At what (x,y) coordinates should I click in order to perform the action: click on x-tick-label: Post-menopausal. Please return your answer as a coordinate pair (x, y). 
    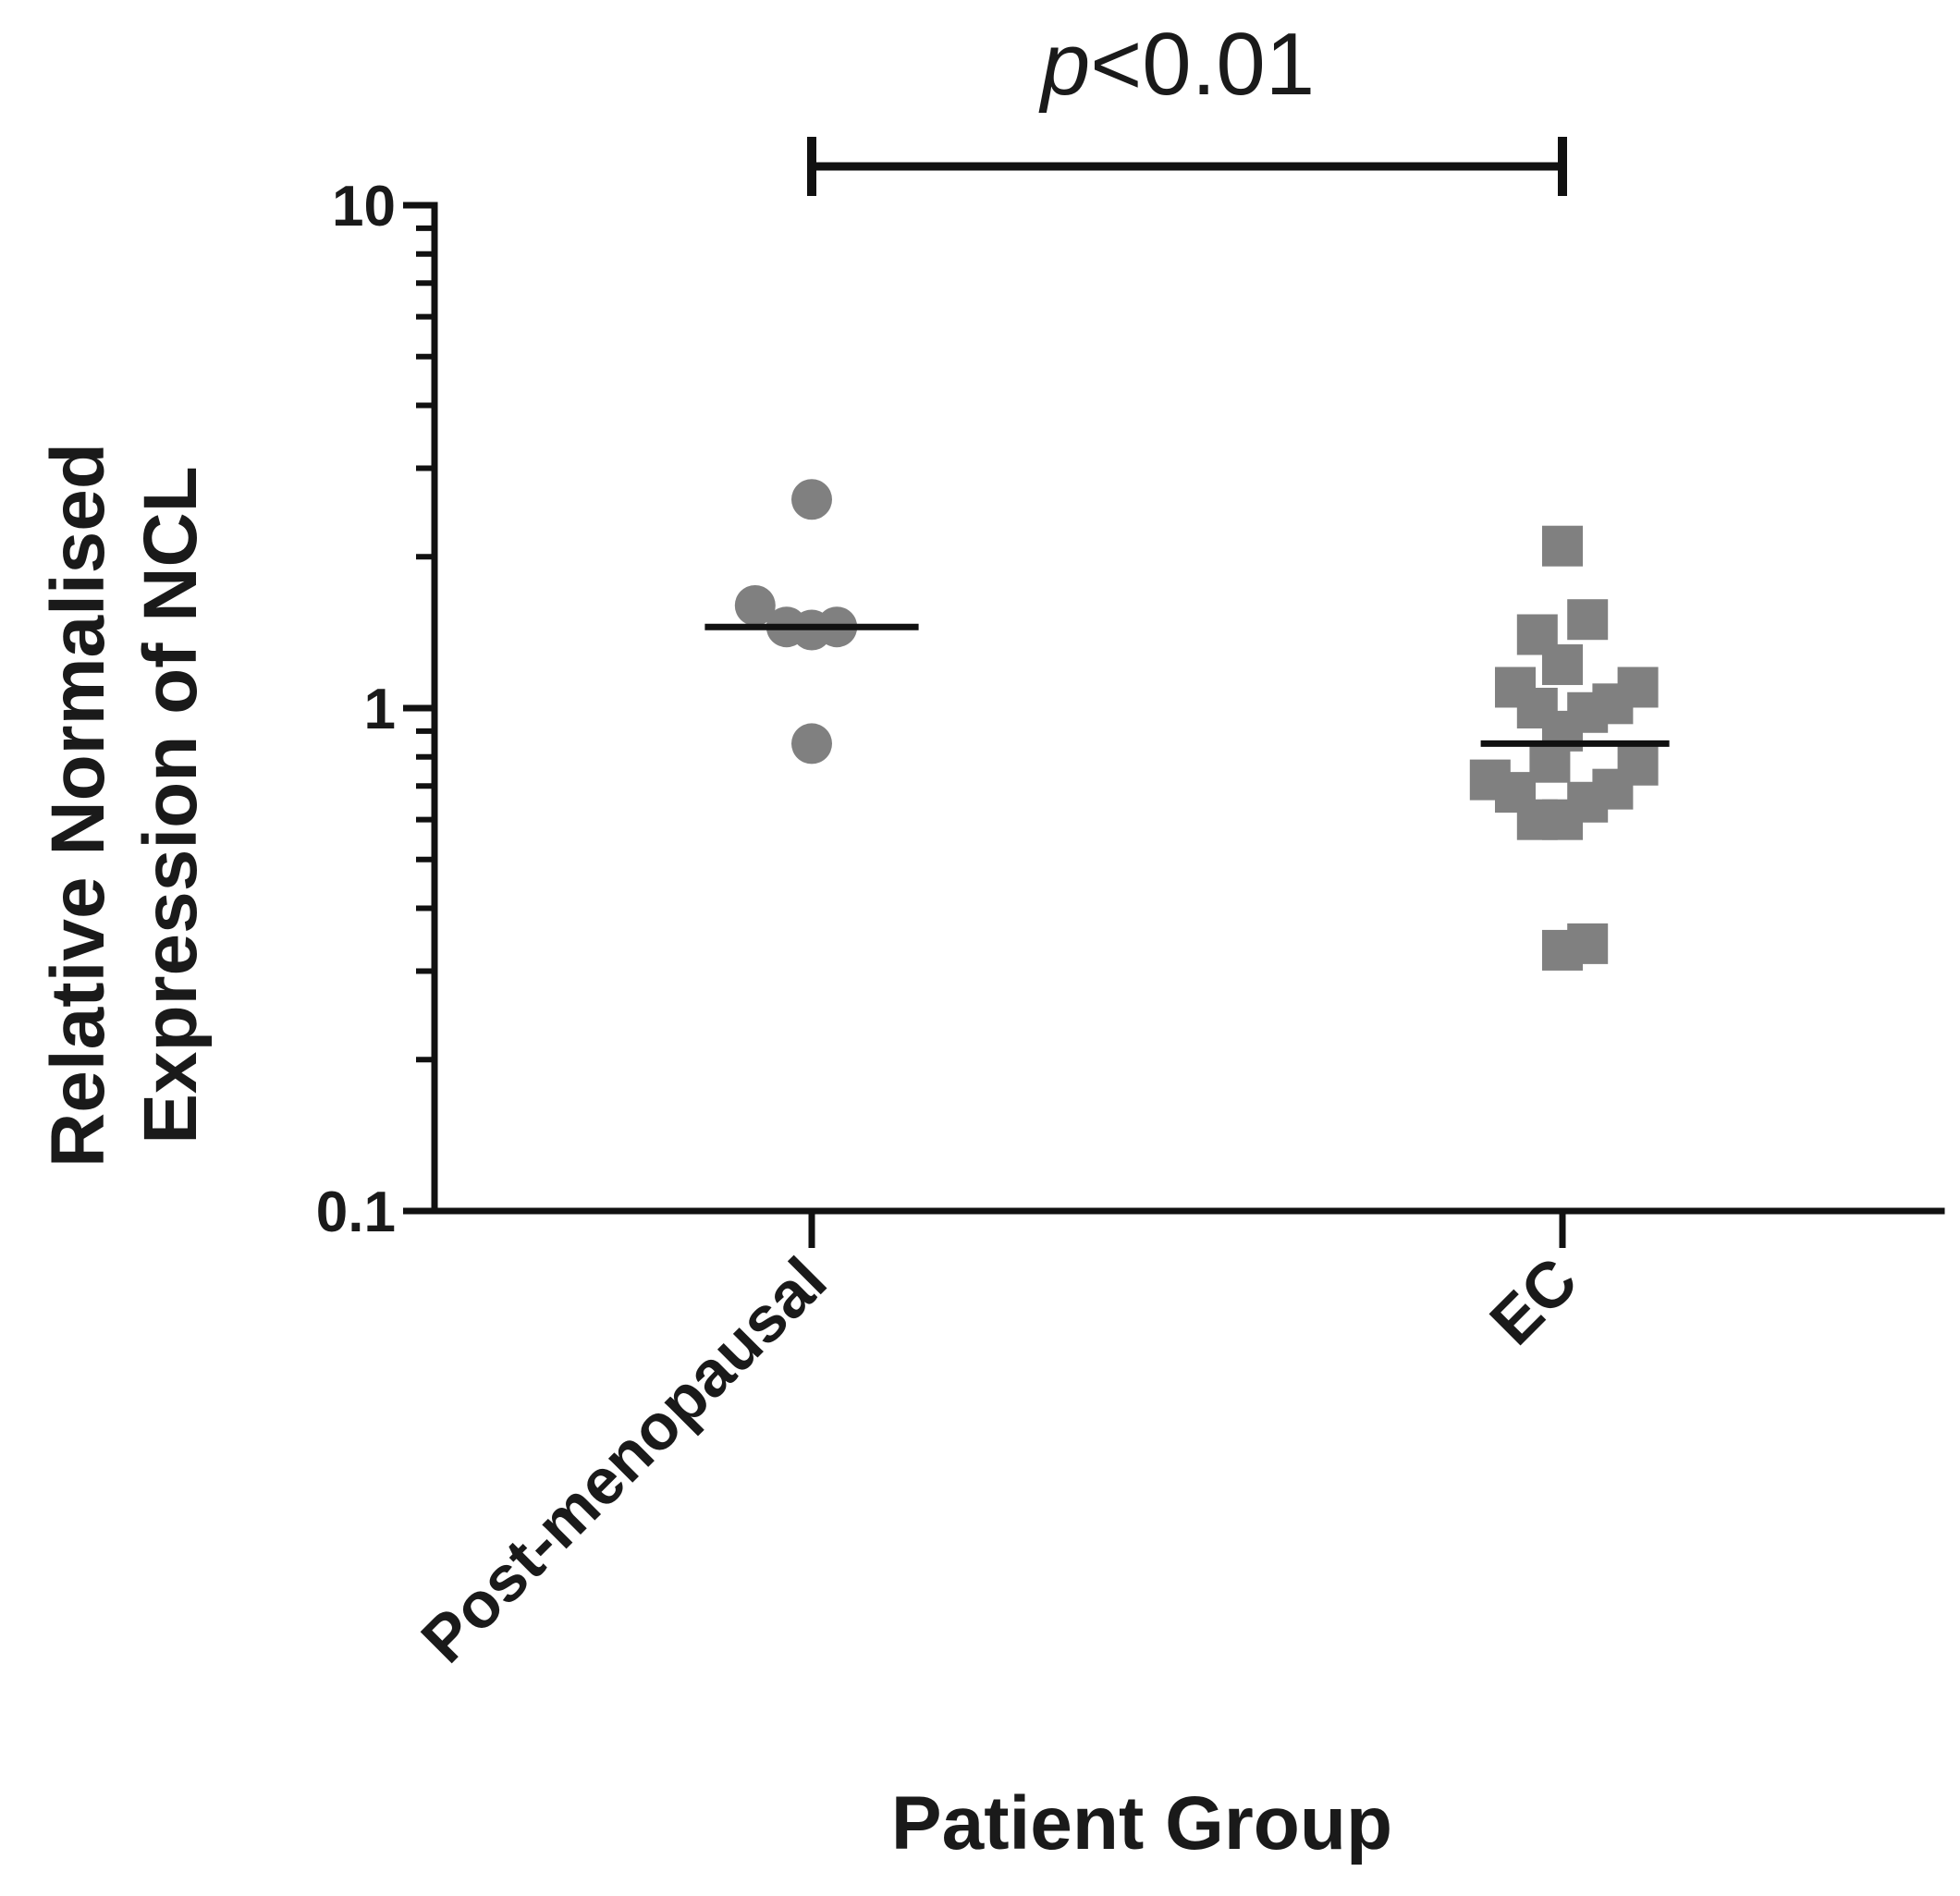
    Looking at the image, I should click on (624, 1459).